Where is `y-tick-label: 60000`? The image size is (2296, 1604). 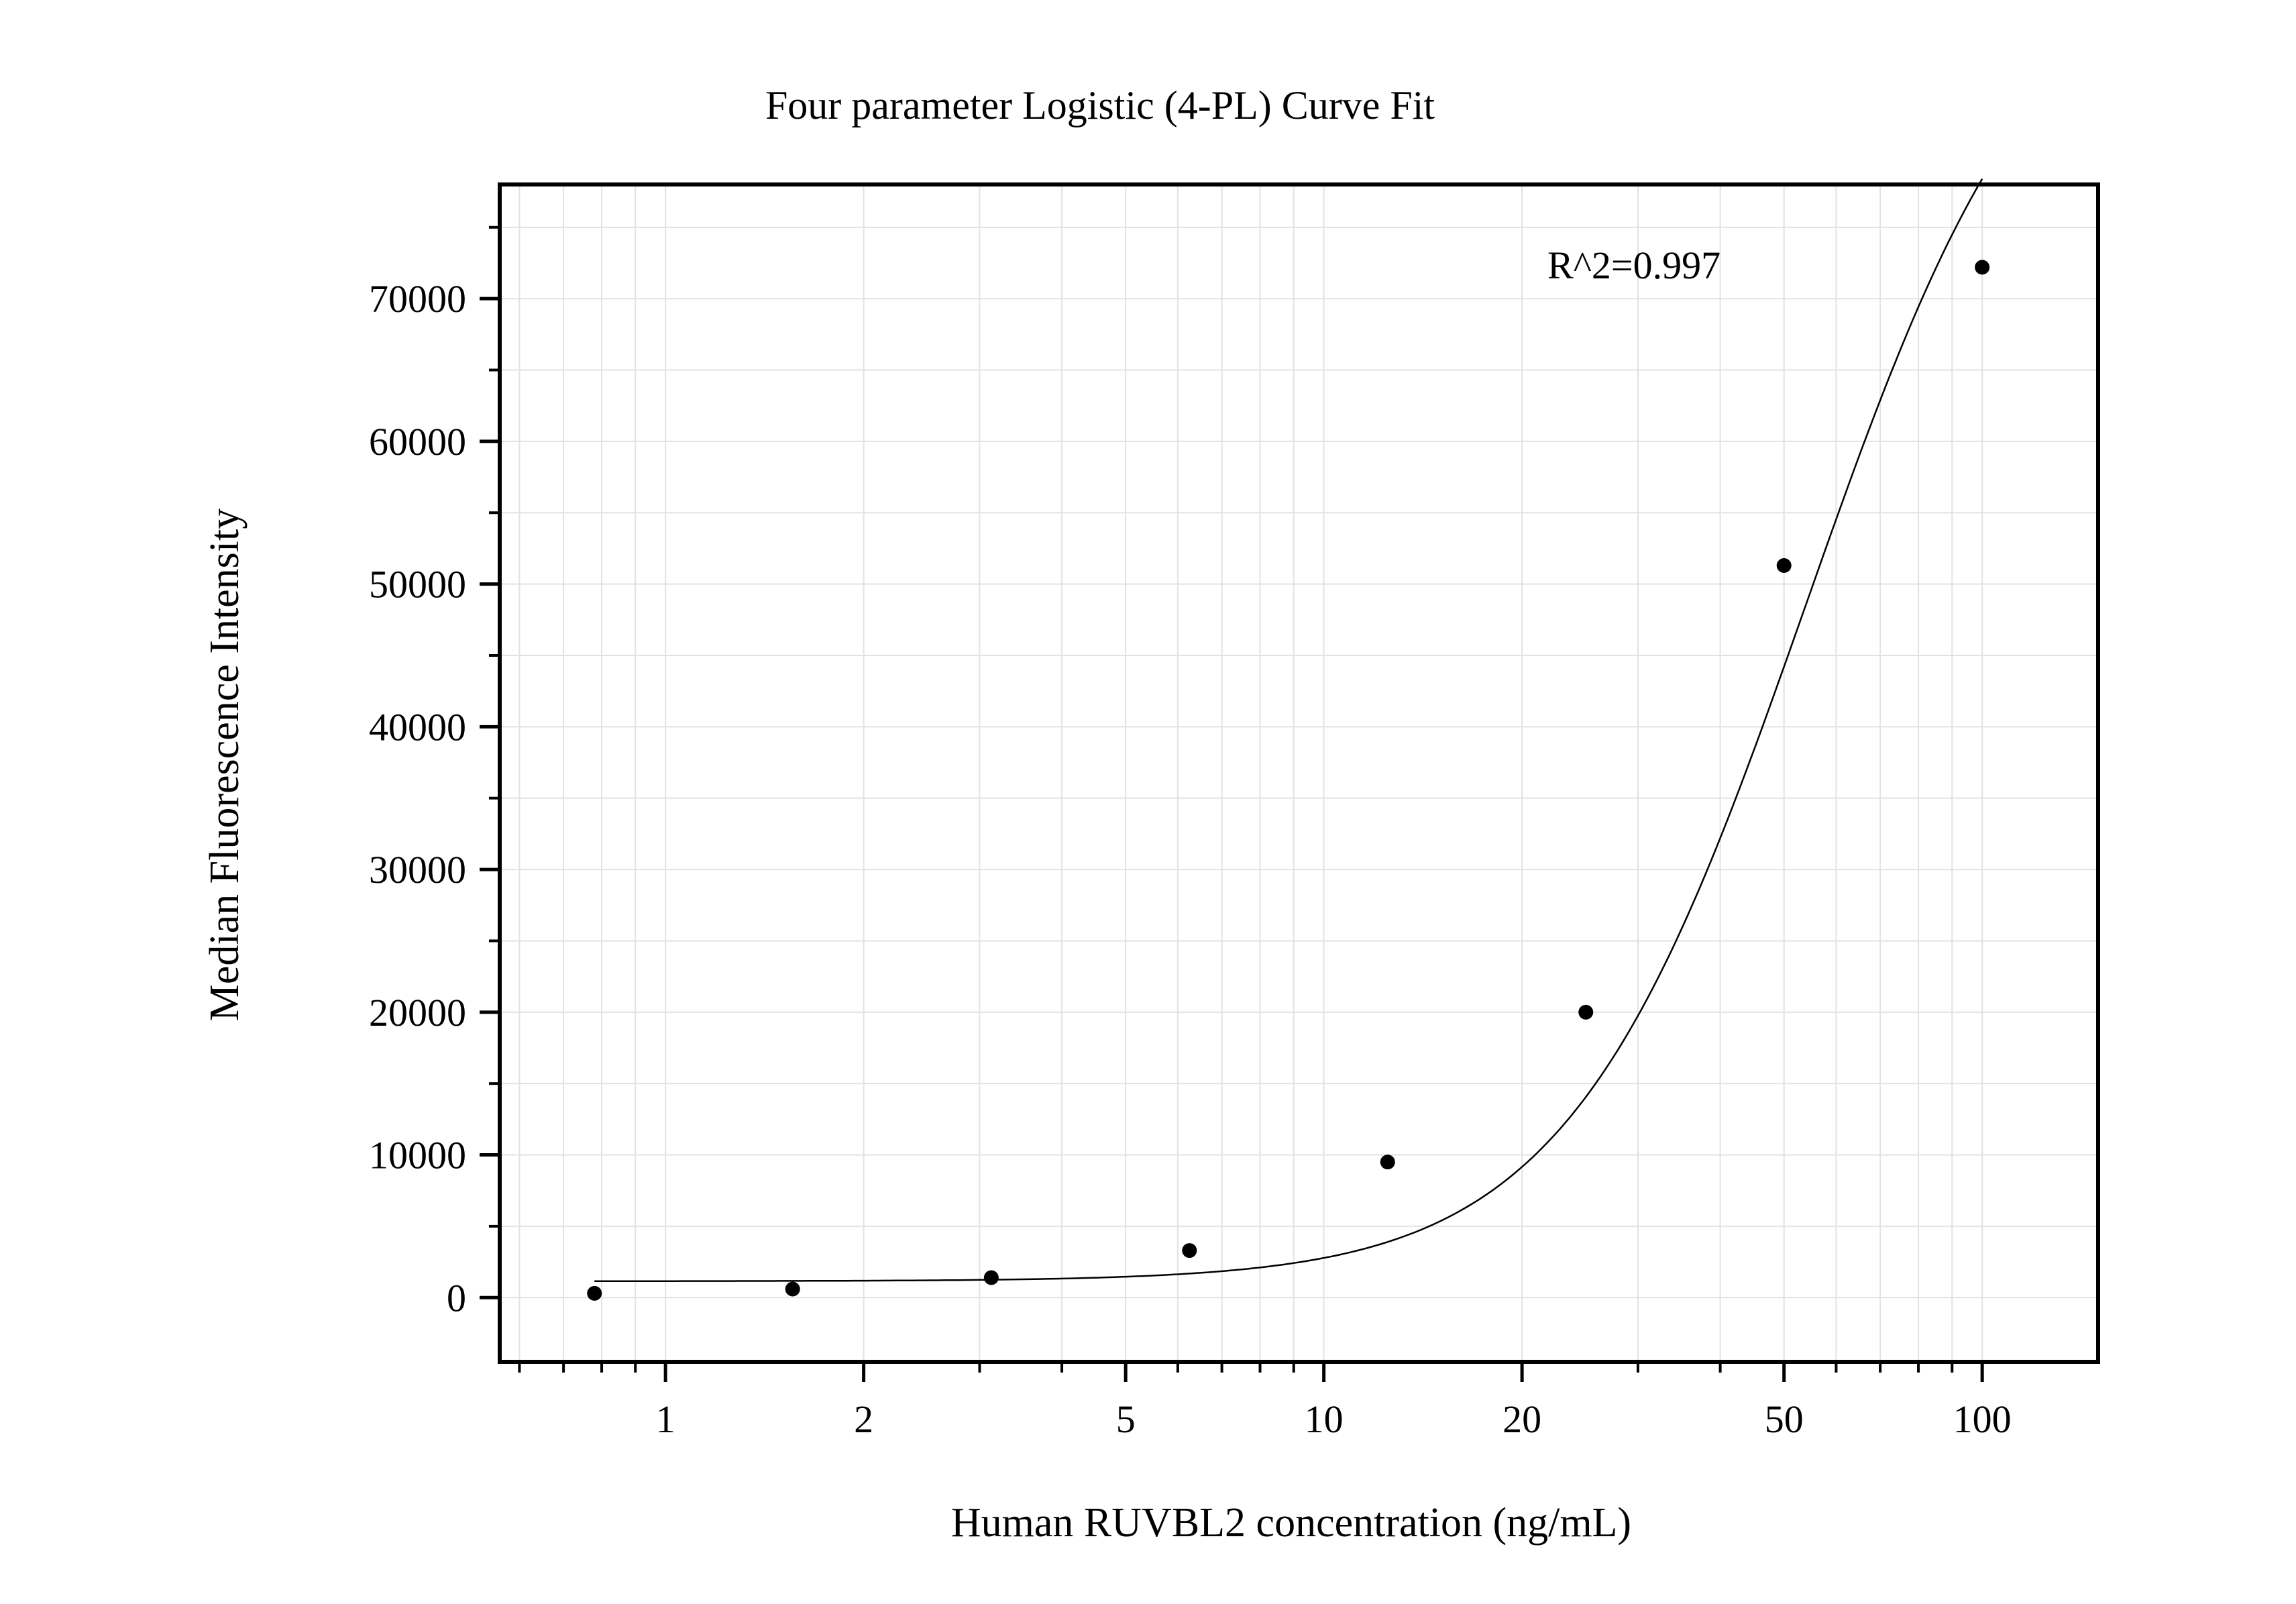 y-tick-label: 60000 is located at coordinates (417, 442).